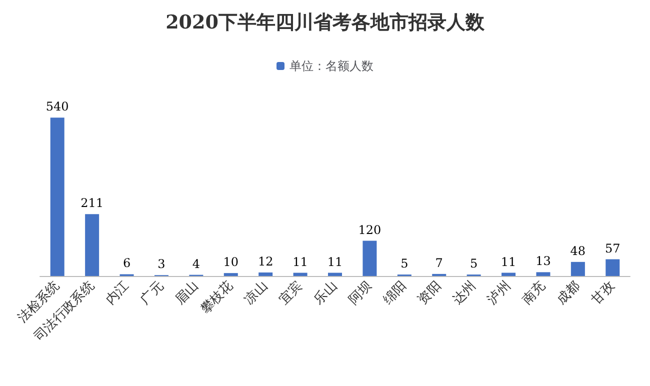 This screenshot has width=650, height=386. Describe the element at coordinates (534, 293) in the screenshot. I see `x-tick-label: 南充` at that location.